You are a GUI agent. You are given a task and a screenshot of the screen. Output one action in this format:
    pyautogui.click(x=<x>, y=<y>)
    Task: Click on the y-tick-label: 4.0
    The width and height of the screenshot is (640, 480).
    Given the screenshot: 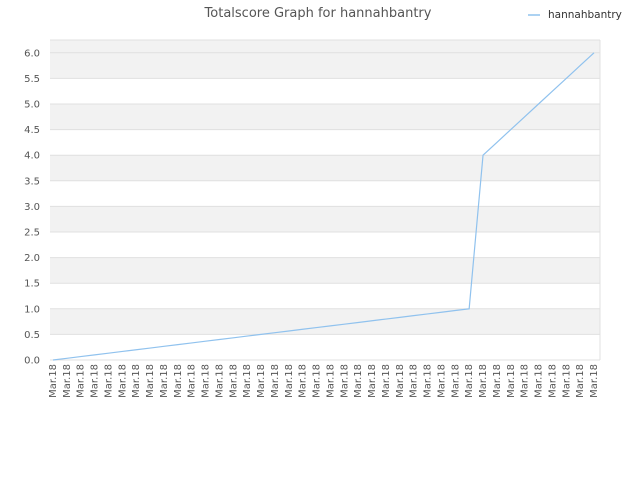 What is the action you would take?
    pyautogui.click(x=32, y=156)
    